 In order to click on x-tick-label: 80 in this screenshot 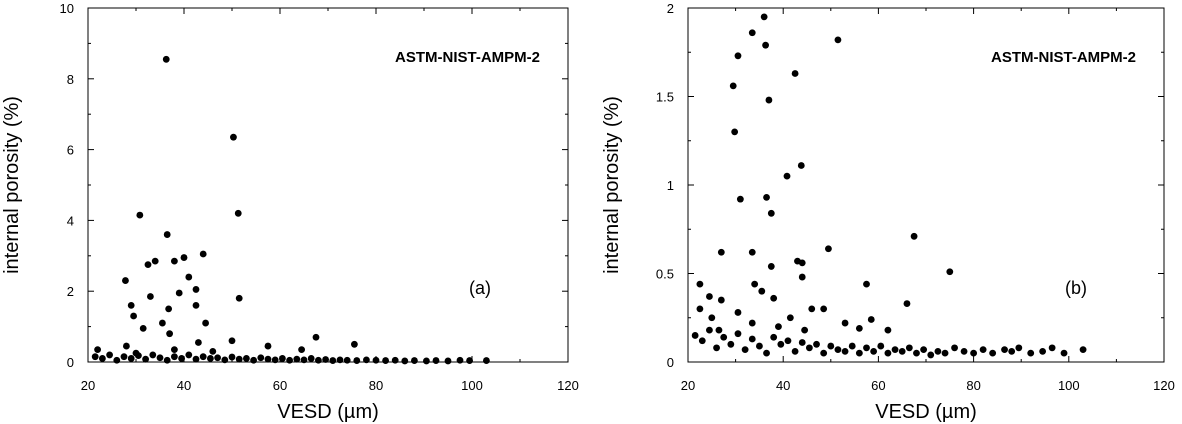, I will do `click(973, 385)`.